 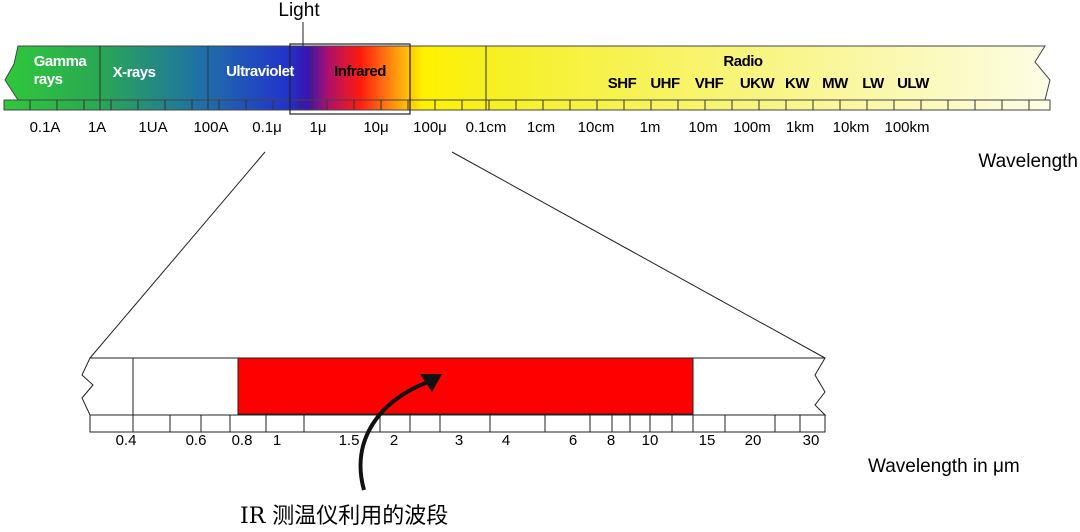 I want to click on tick-label: 100A, so click(x=210, y=127).